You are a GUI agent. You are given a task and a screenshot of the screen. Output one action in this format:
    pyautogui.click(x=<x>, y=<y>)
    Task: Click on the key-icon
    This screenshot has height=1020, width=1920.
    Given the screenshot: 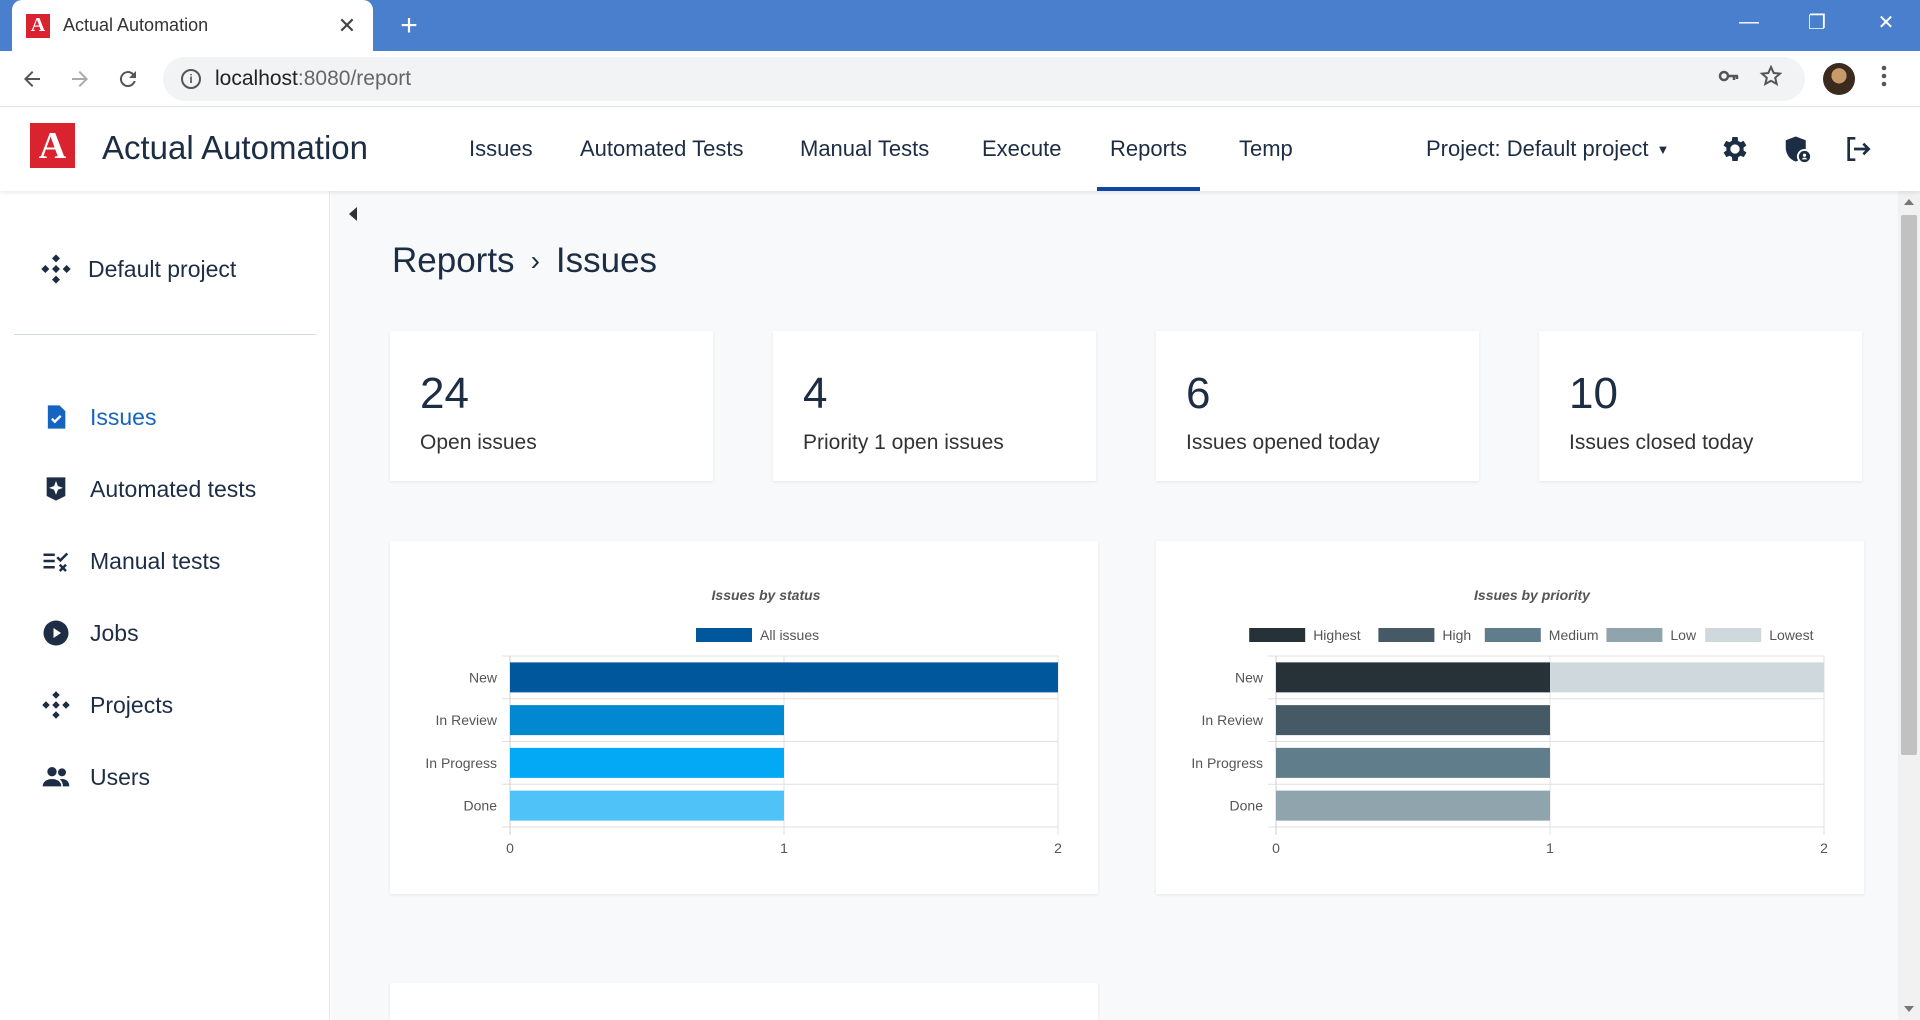 What is the action you would take?
    pyautogui.click(x=1729, y=79)
    